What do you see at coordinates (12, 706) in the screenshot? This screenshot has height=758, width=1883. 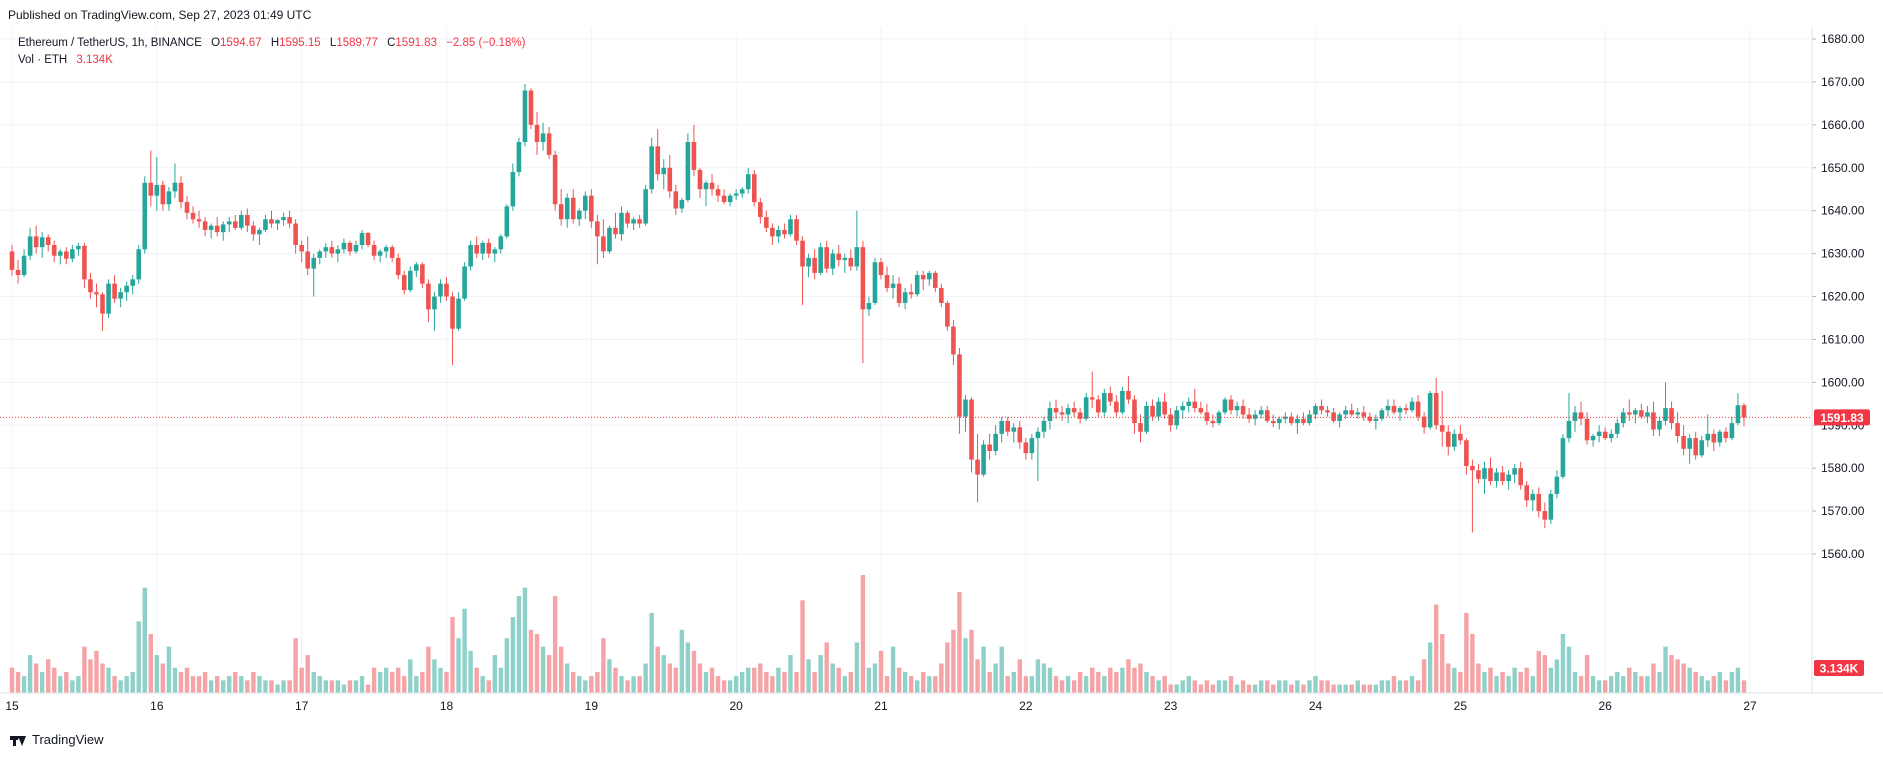 I see `x-tick-label: 15` at bounding box center [12, 706].